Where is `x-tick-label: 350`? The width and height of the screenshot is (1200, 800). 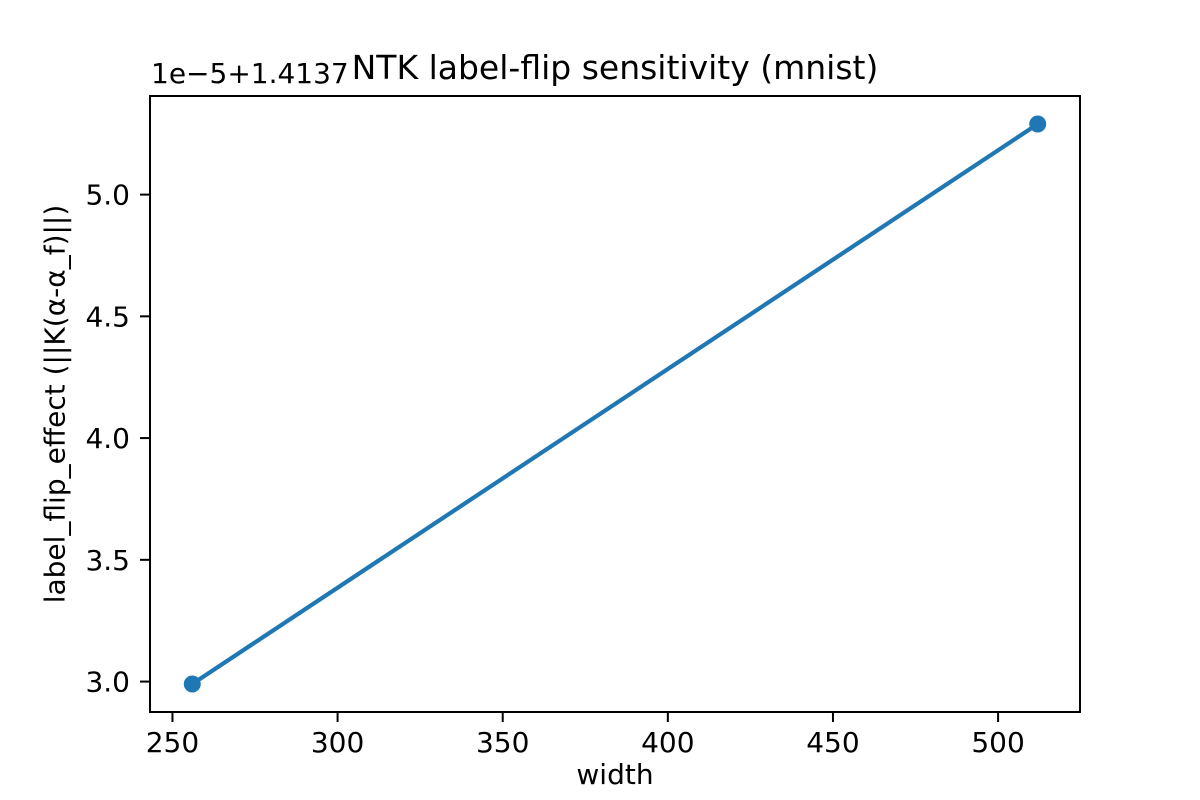 x-tick-label: 350 is located at coordinates (502, 742).